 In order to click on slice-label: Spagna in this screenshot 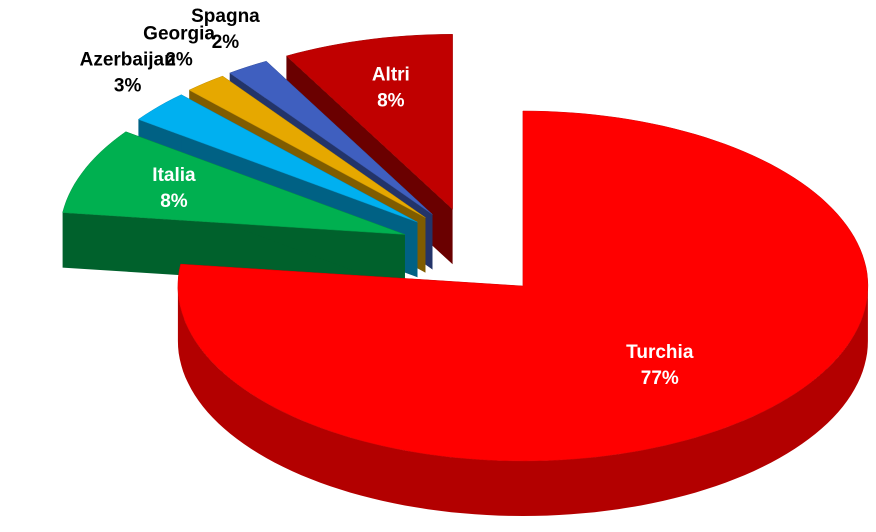, I will do `click(225, 16)`.